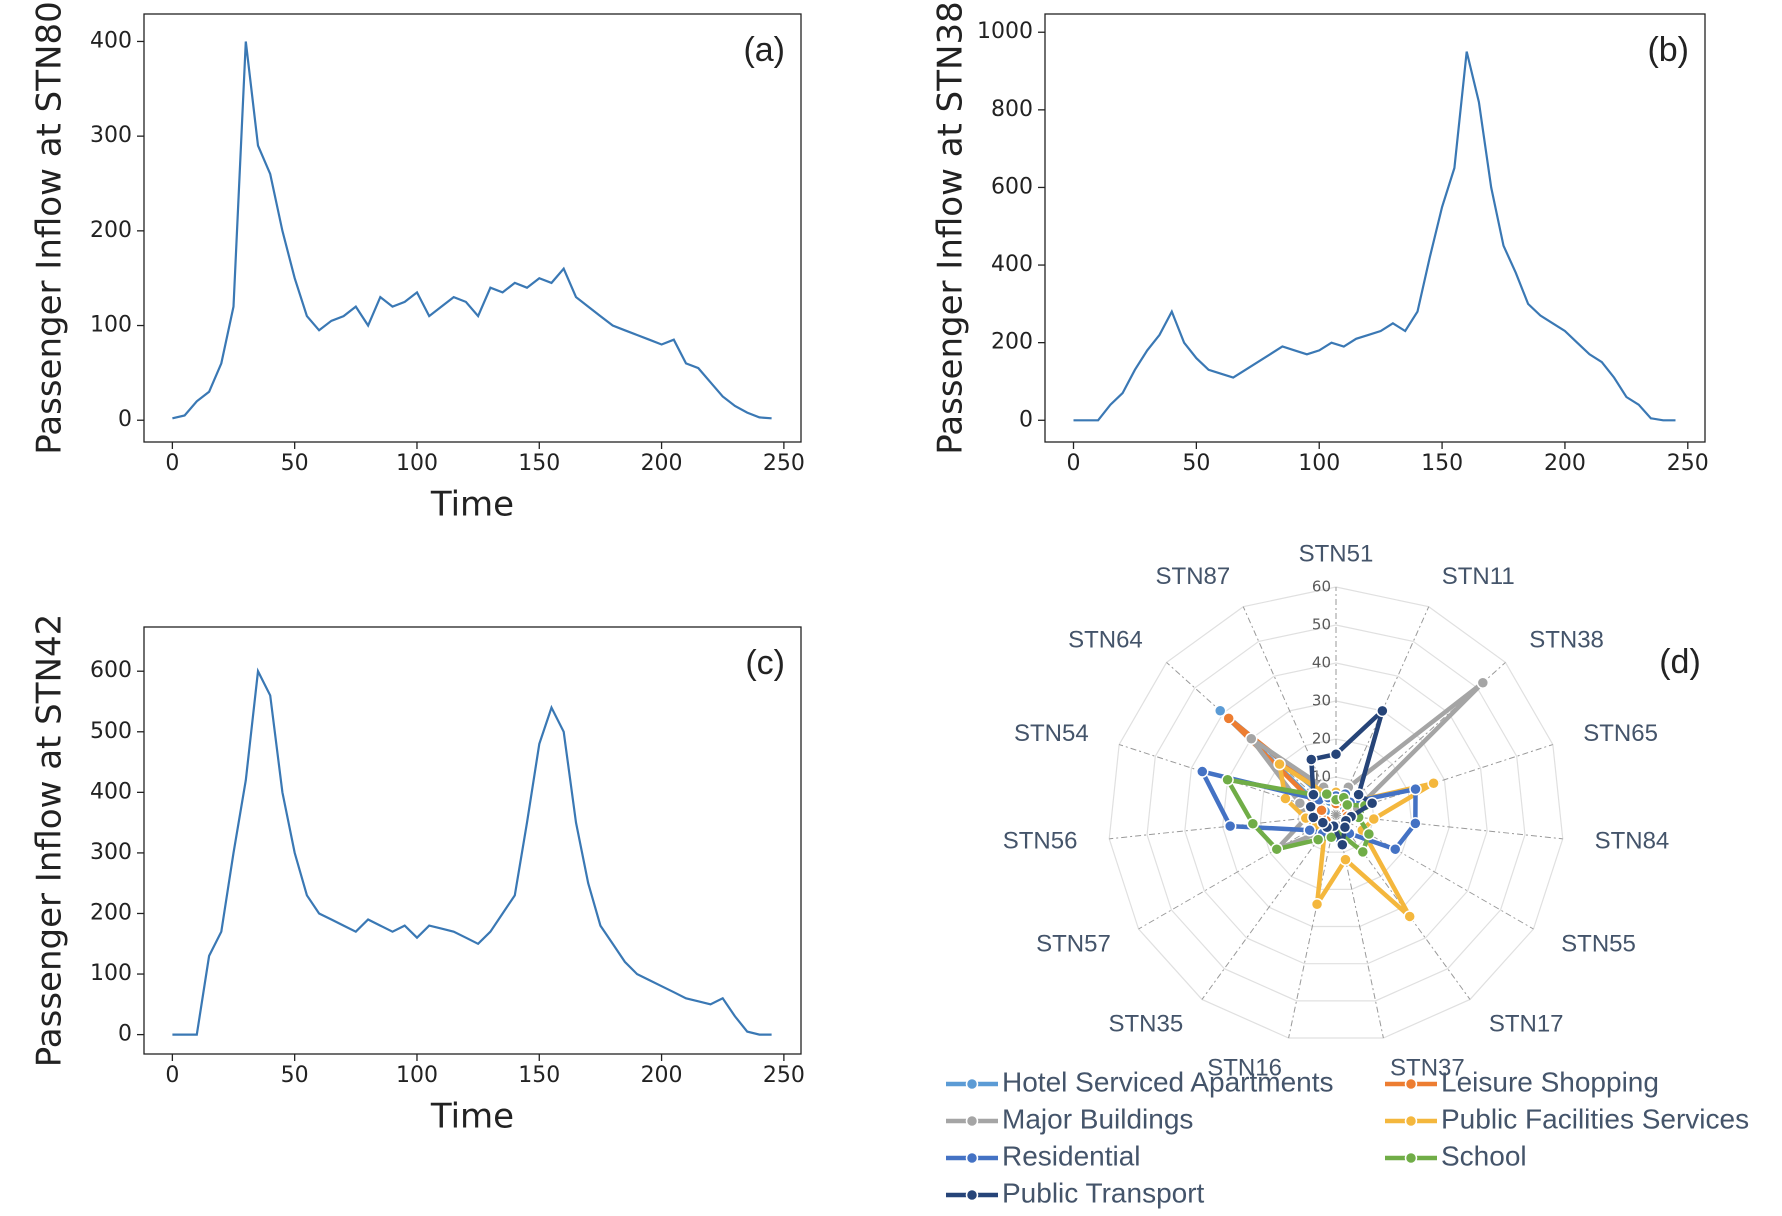  What do you see at coordinates (1668, 50) in the screenshot?
I see `panel-label: (b)` at bounding box center [1668, 50].